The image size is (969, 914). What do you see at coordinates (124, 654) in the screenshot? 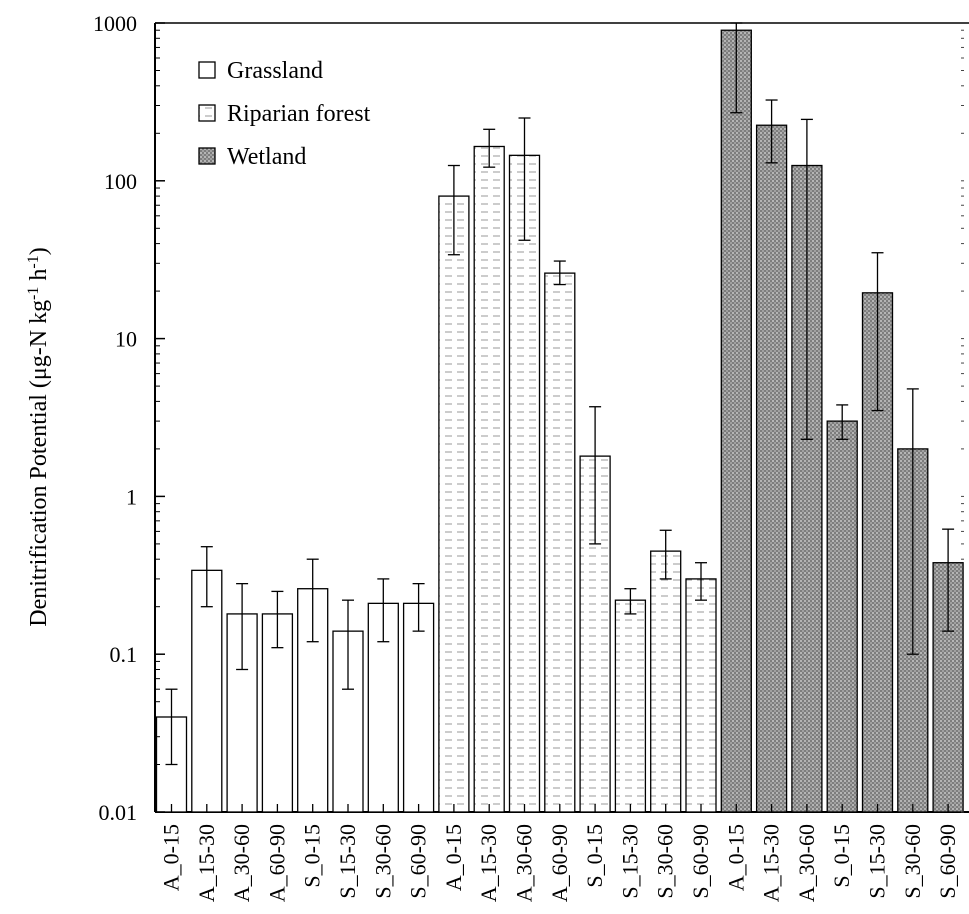
I see `y-tick-label: 0.1` at bounding box center [124, 654].